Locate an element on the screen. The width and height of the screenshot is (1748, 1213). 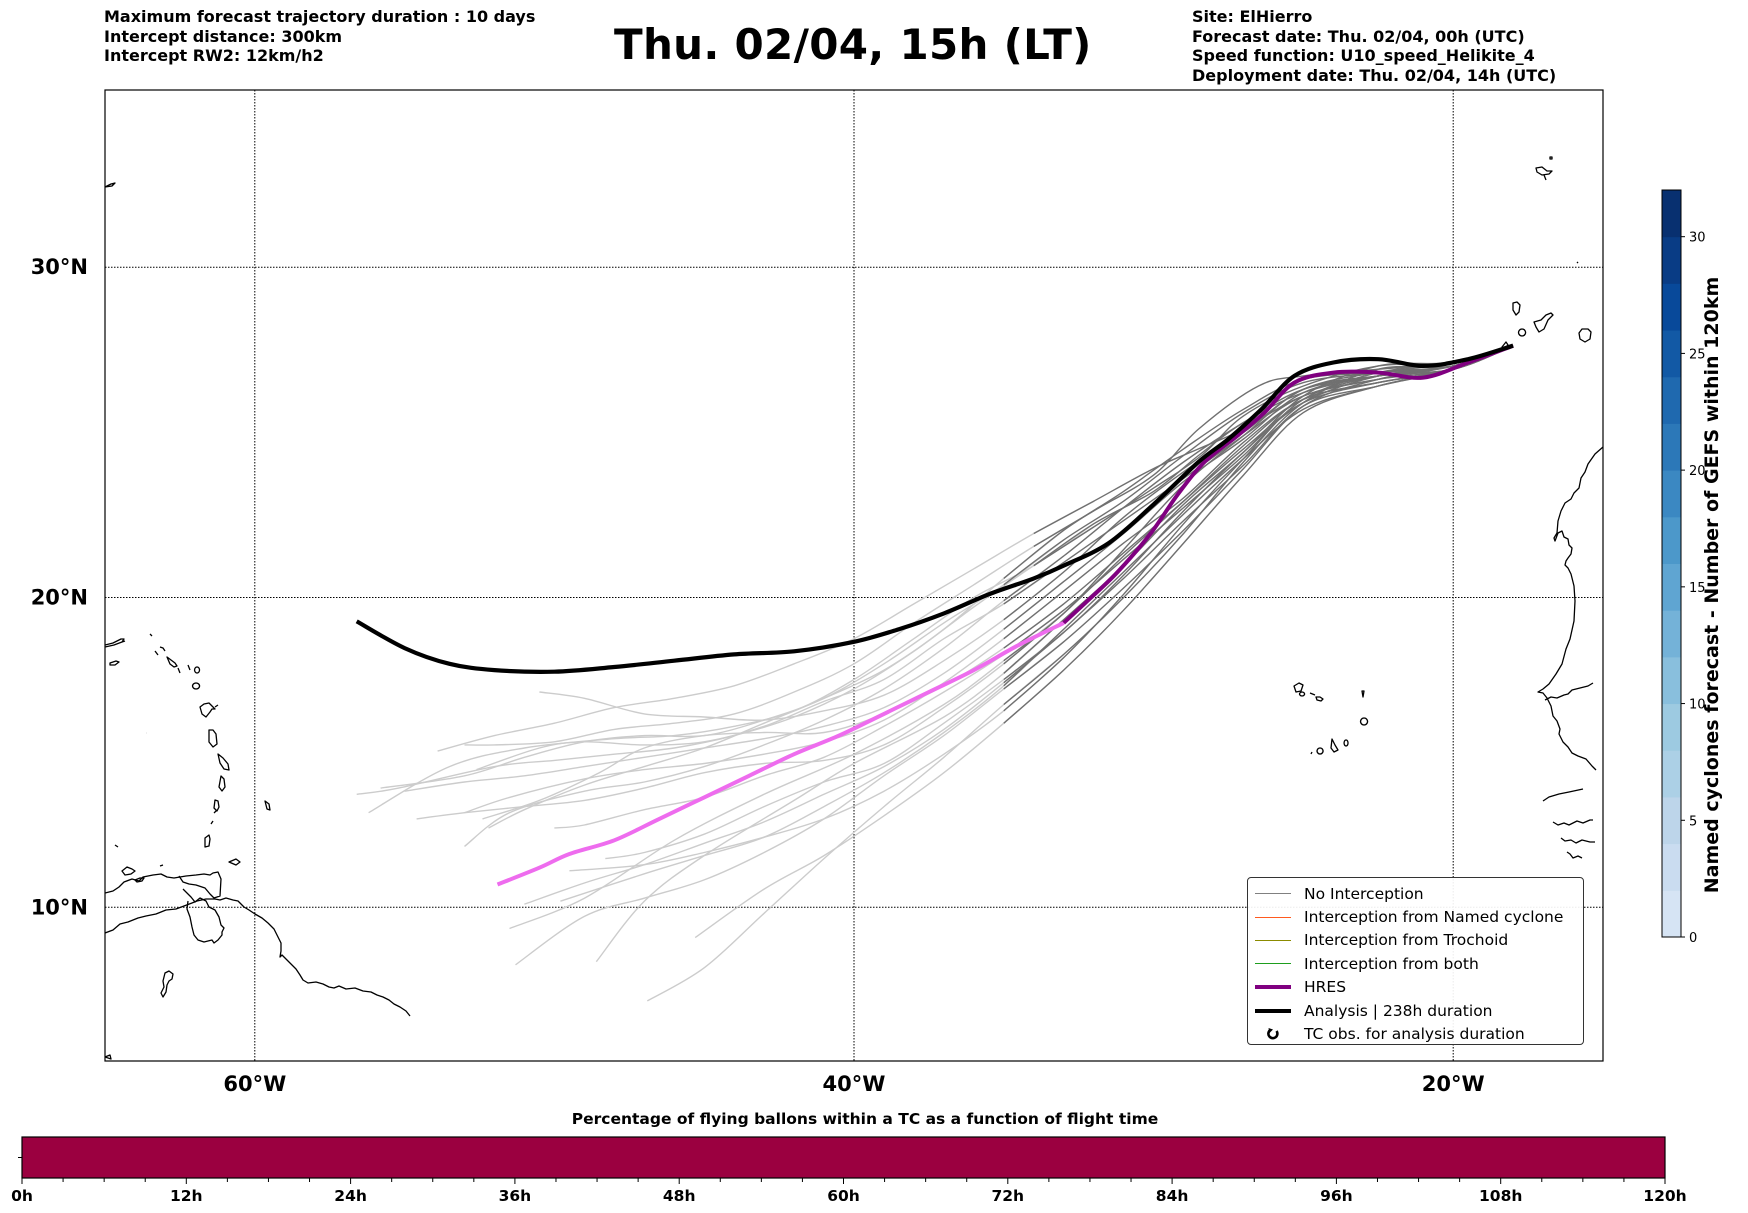
coast-bottom-left is located at coordinates (108, 1057).